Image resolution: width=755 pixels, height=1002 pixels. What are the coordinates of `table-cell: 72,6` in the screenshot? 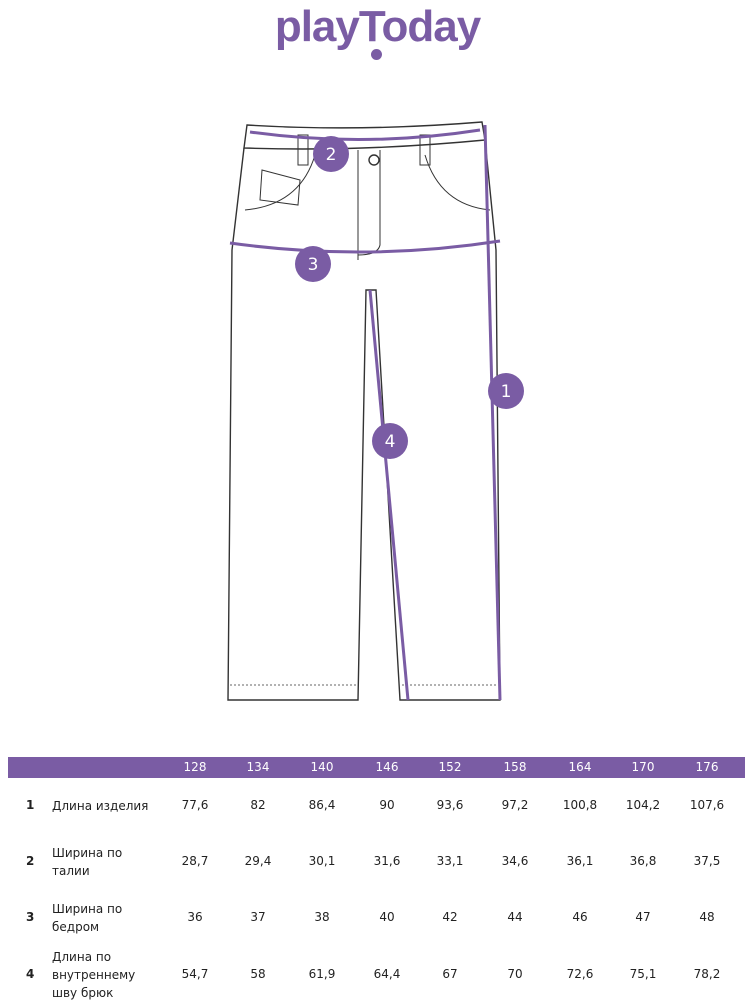 It's located at (580, 974).